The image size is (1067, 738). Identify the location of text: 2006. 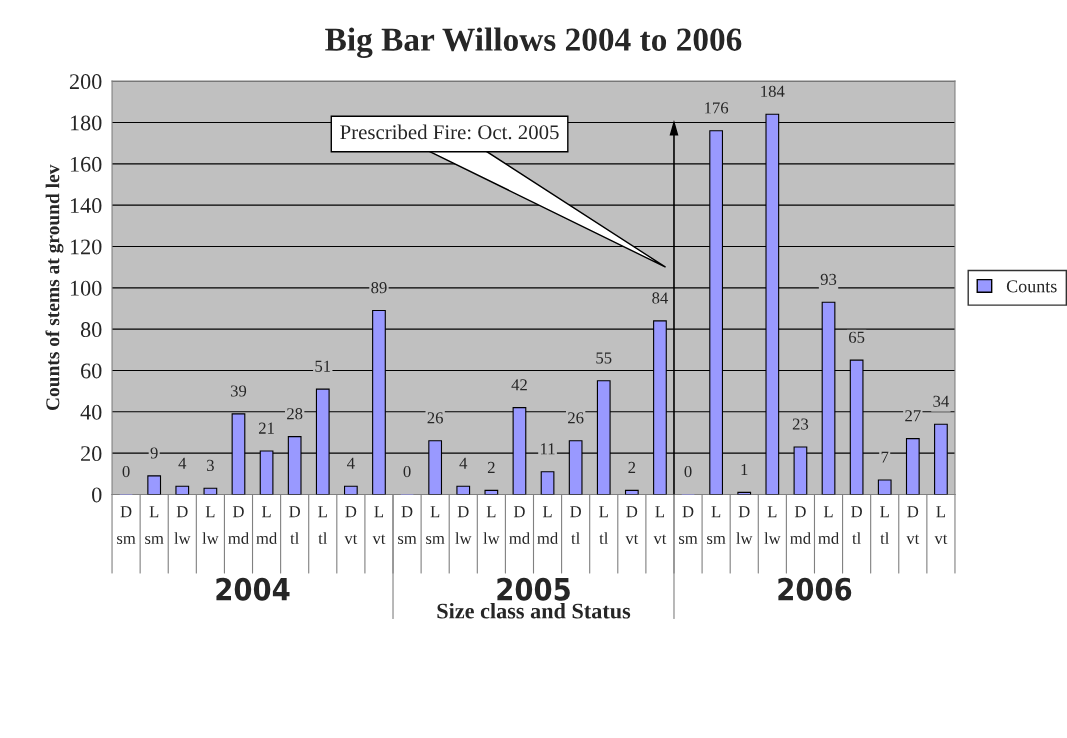
(815, 589).